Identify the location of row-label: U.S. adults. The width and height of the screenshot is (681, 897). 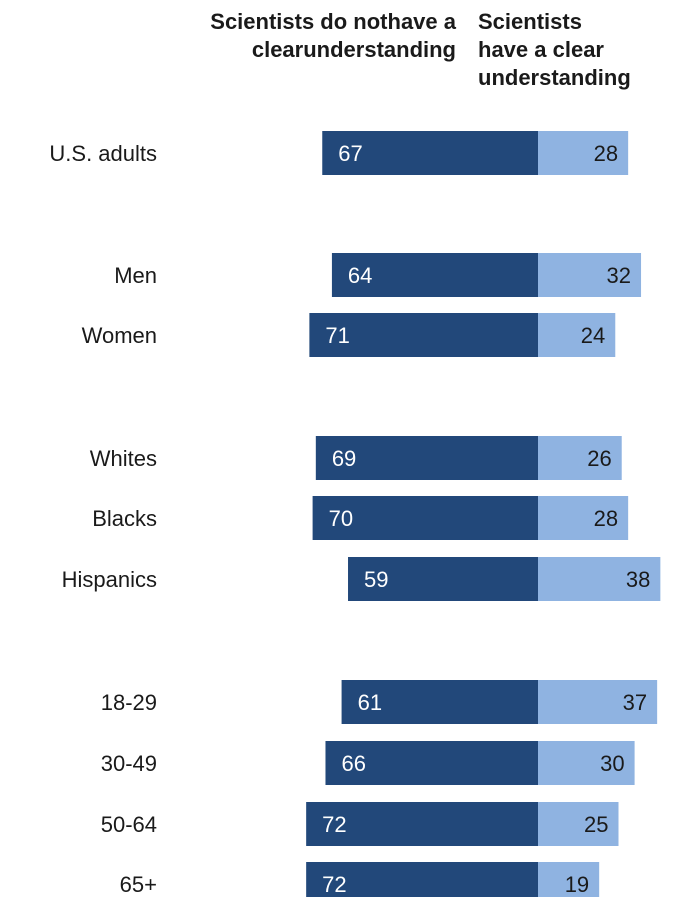
(103, 153).